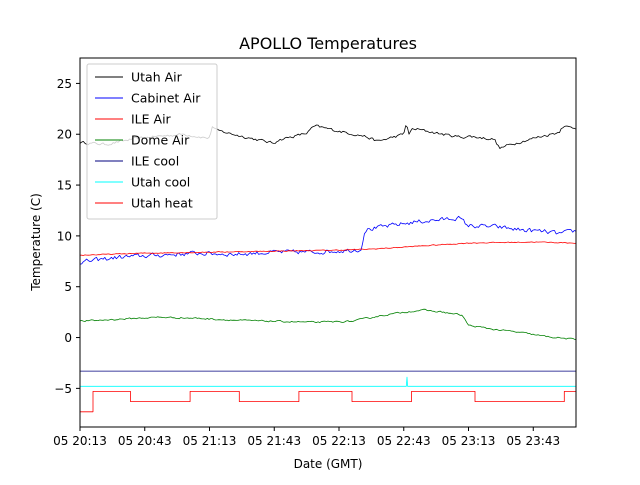 The image size is (640, 485). I want to click on chart-title: APOLLO Temperatures, so click(328, 43).